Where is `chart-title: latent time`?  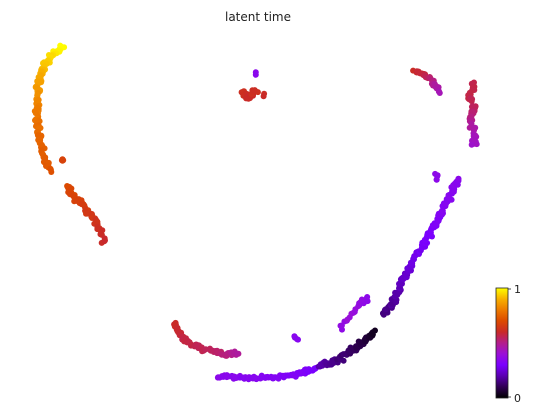
chart-title: latent time is located at coordinates (258, 17).